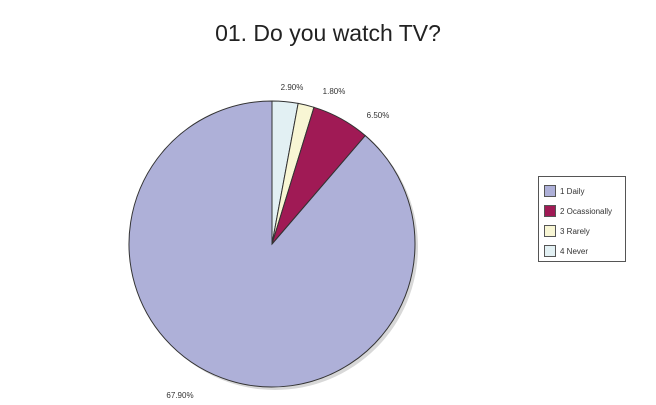 The height and width of the screenshot is (405, 656). I want to click on legend-item-rarely: 3 Rarely, so click(582, 231).